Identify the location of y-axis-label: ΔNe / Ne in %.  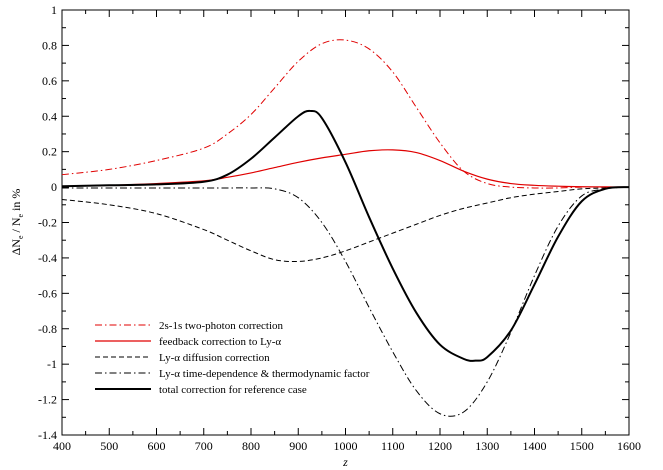
(17, 222).